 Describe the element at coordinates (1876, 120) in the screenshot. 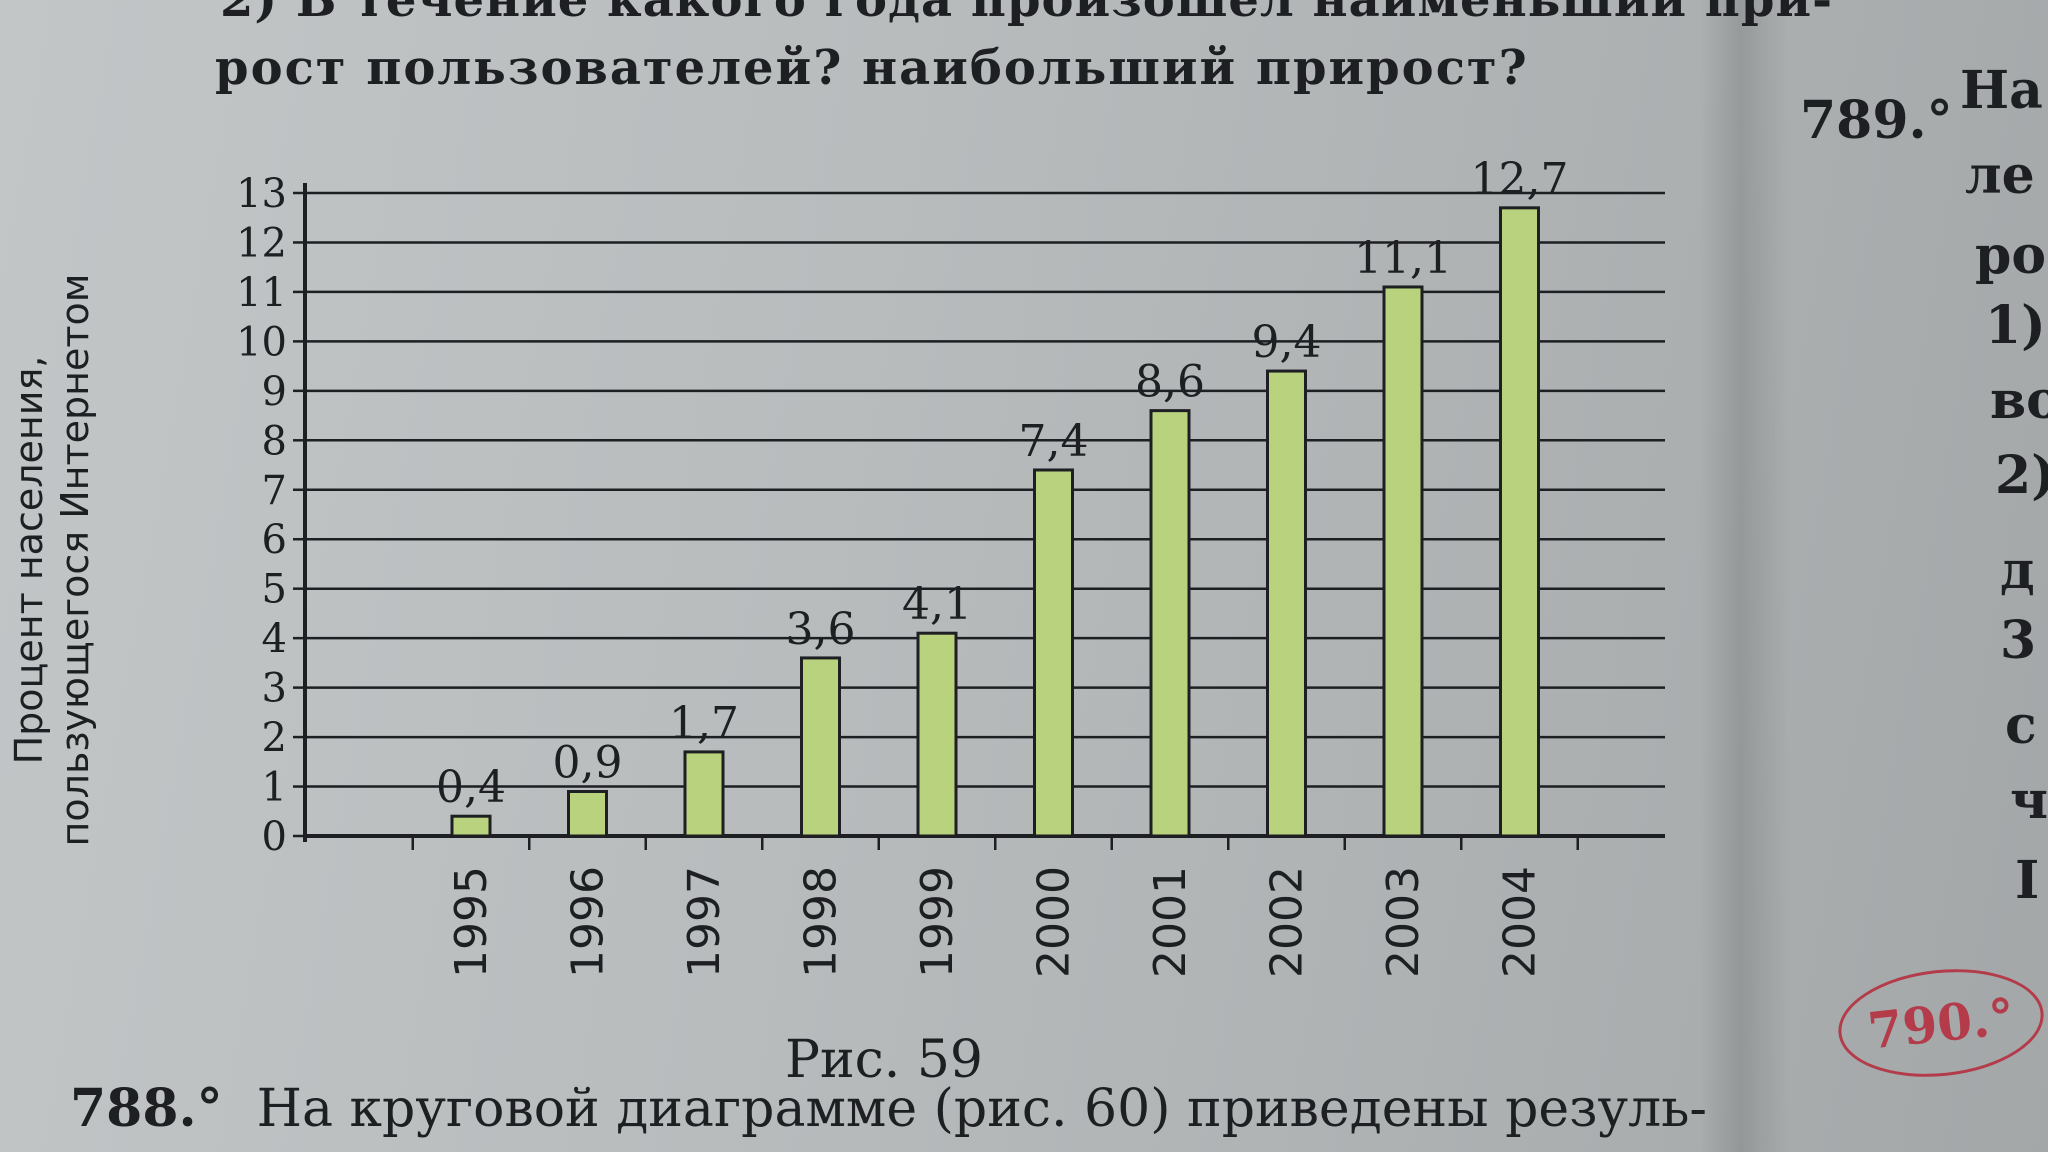

I see `task-789-number: 789.°` at that location.